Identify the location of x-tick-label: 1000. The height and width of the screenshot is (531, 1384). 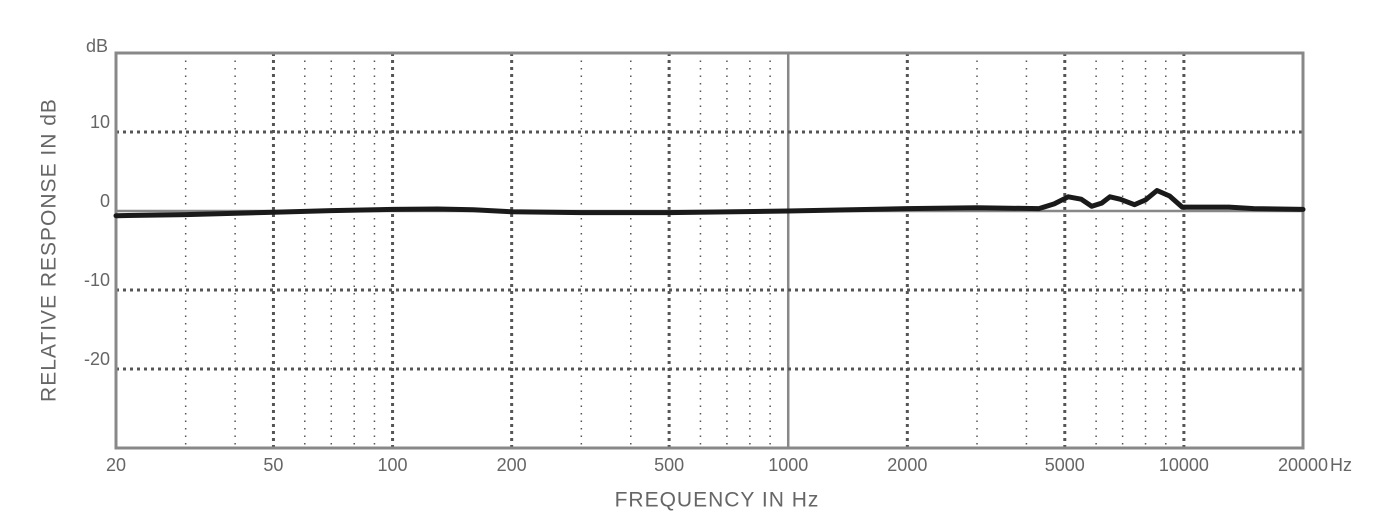
(788, 465).